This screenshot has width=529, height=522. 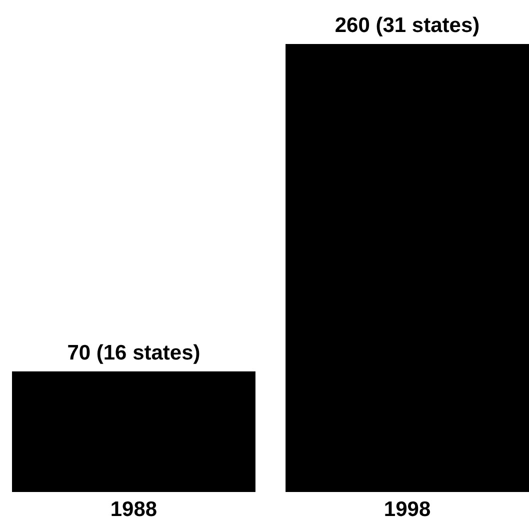 What do you see at coordinates (407, 25) in the screenshot?
I see `data-label: 260 (31 states)` at bounding box center [407, 25].